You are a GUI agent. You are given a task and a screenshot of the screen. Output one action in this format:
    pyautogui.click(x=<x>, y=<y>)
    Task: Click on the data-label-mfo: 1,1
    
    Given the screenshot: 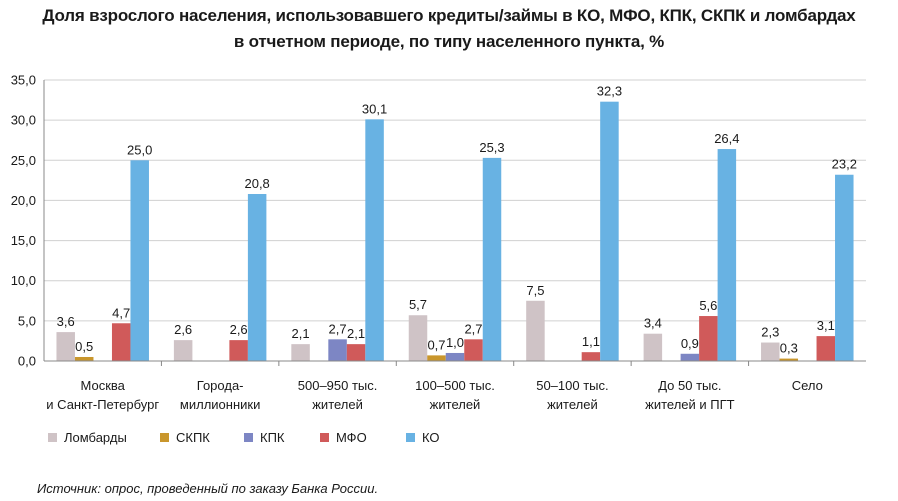 What is the action you would take?
    pyautogui.click(x=591, y=341)
    